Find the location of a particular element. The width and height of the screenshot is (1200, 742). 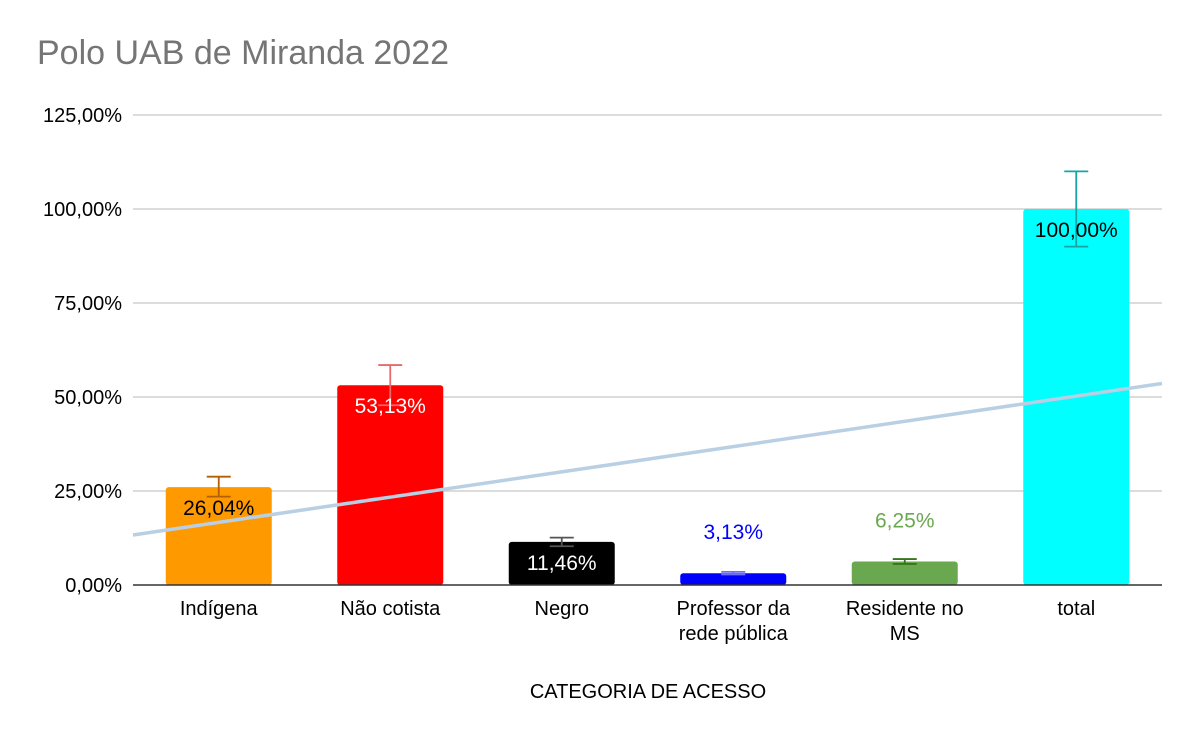

data-label: 53,13% is located at coordinates (390, 406).